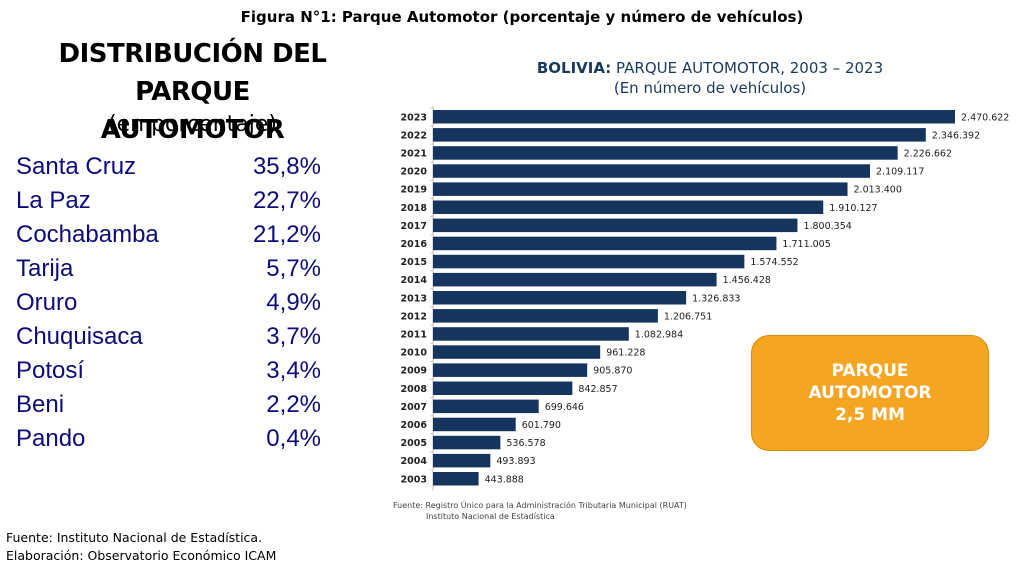 This screenshot has height=573, width=1024. I want to click on distribution-row: Oruro 4,9%, so click(168, 303).